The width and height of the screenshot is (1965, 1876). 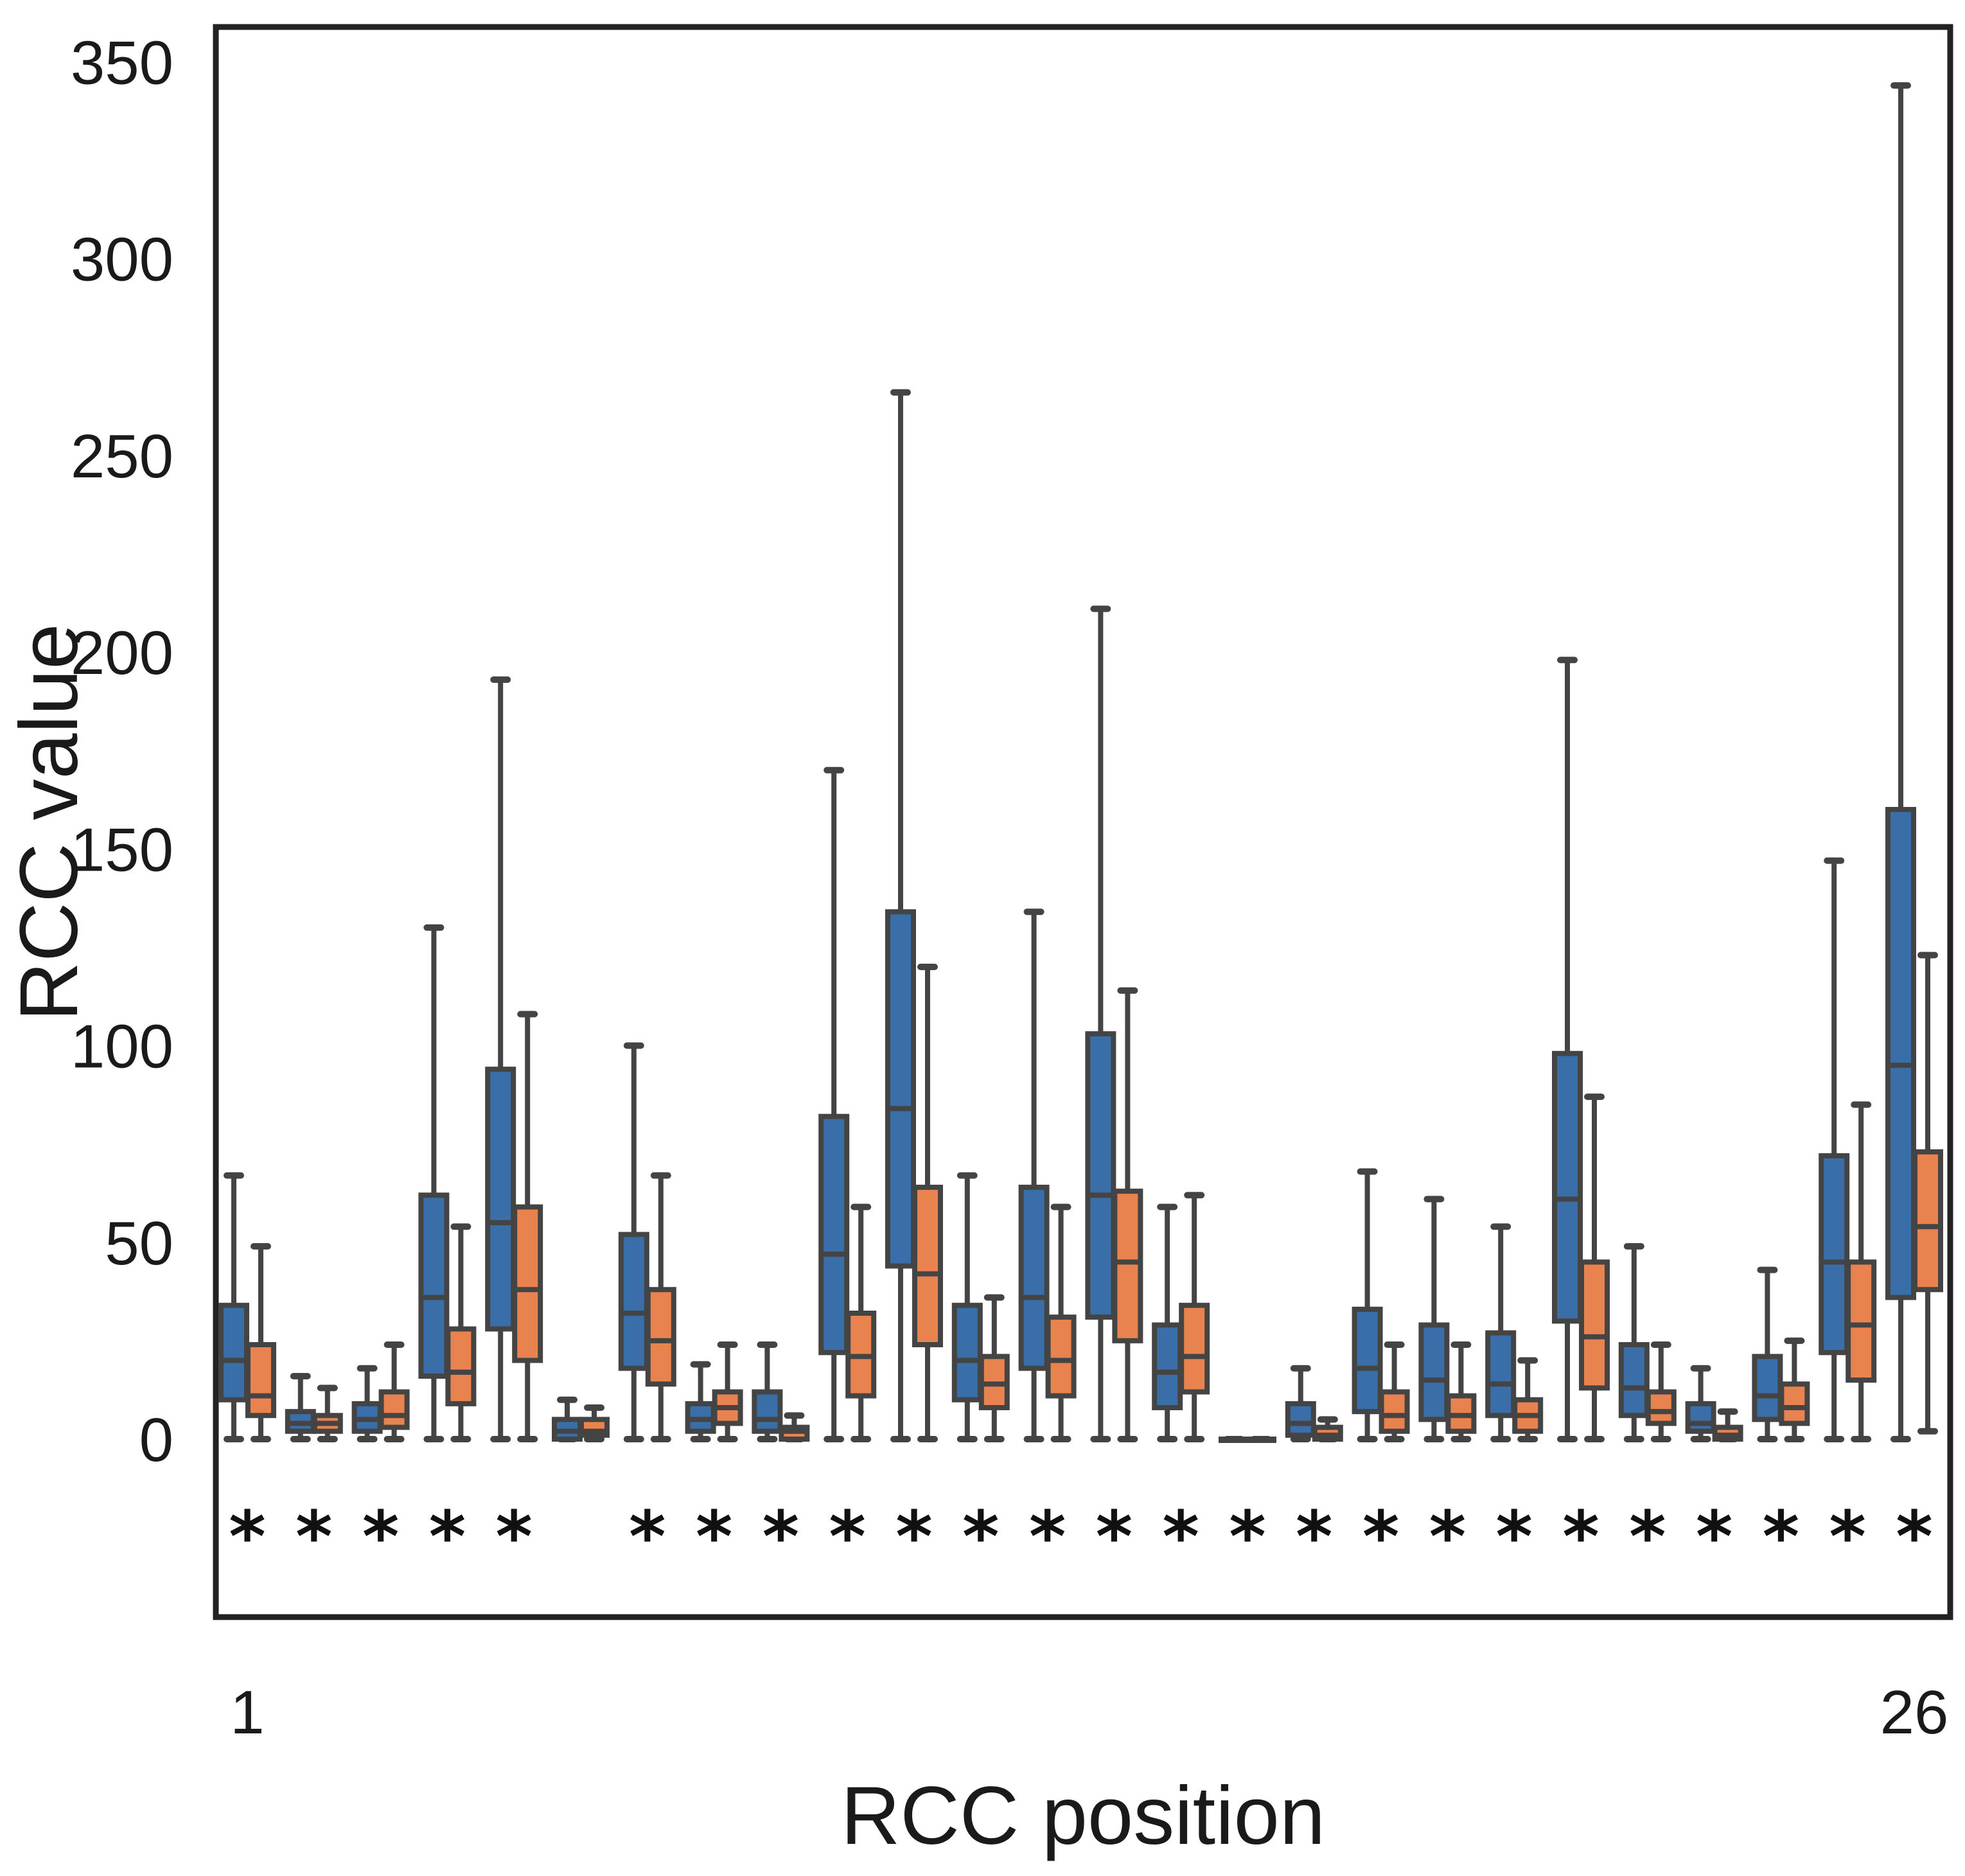 I want to click on y-tick-label: 50, so click(x=139, y=1243).